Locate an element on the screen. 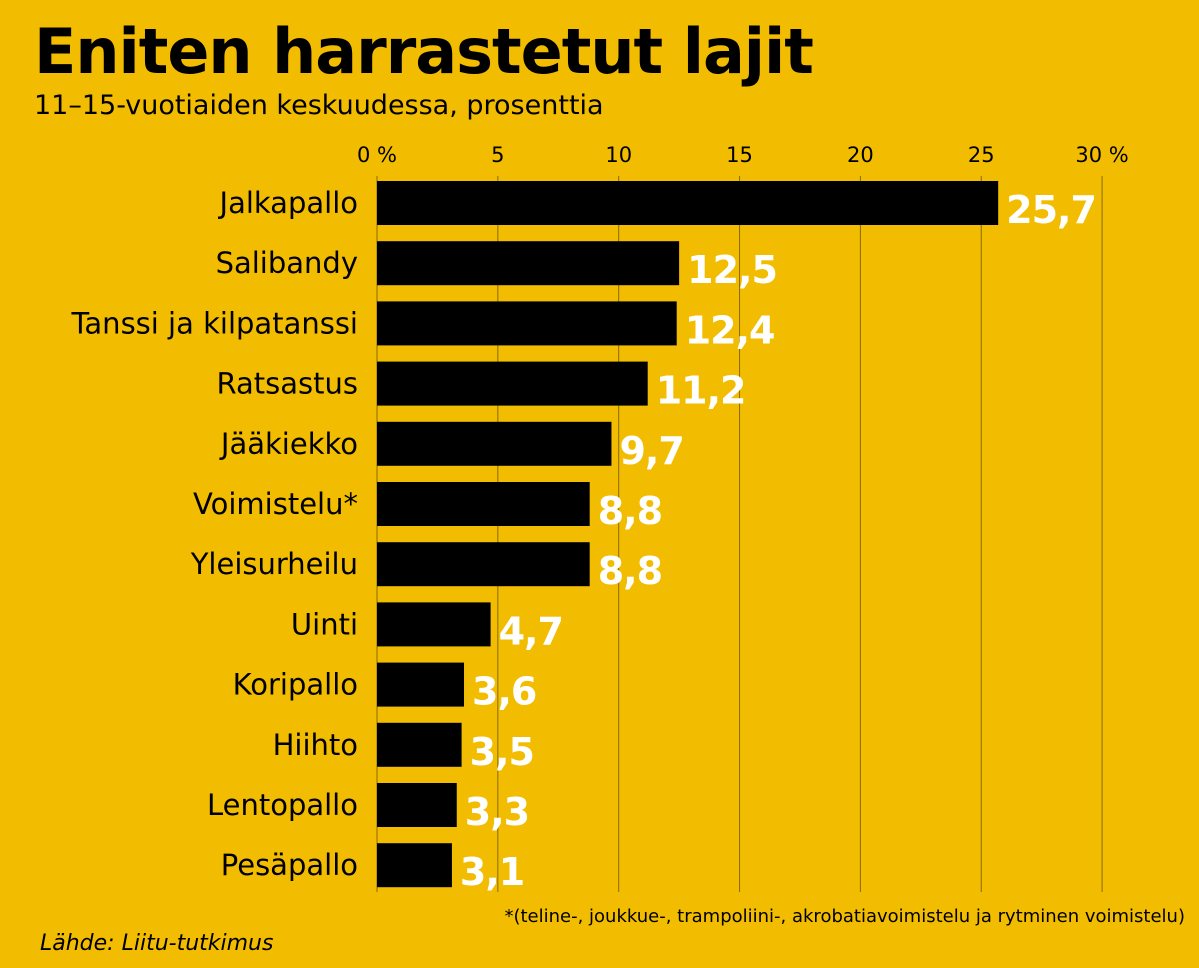  x-tick-label: 15 is located at coordinates (739, 155).